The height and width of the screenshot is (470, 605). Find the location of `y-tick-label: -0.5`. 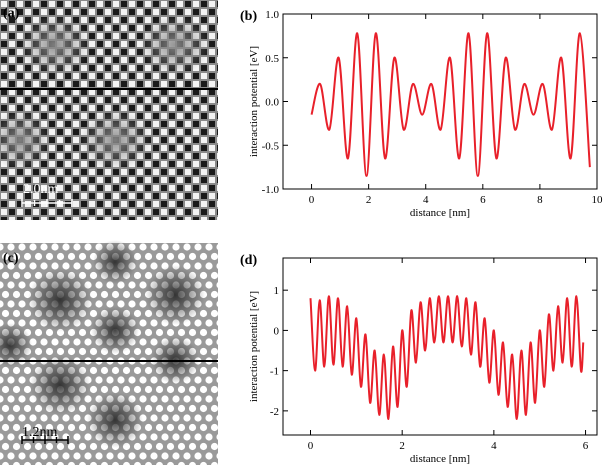

y-tick-label: -0.5 is located at coordinates (271, 146).